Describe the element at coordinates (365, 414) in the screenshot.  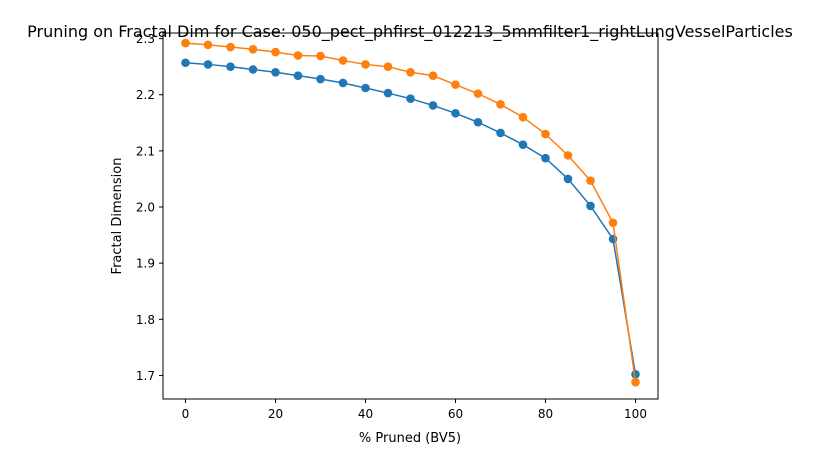
I see `x-tick-label: 40` at that location.